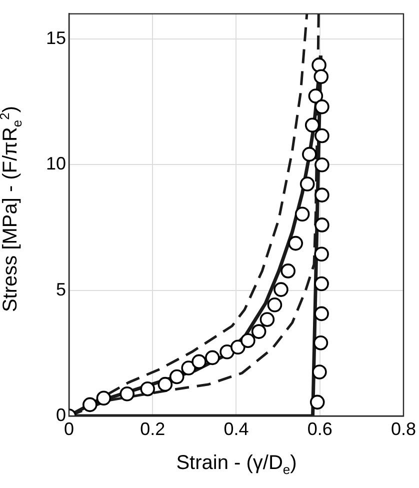 This screenshot has height=488, width=419. Describe the element at coordinates (153, 428) in the screenshot. I see `x-tick-label: 0.2` at that location.